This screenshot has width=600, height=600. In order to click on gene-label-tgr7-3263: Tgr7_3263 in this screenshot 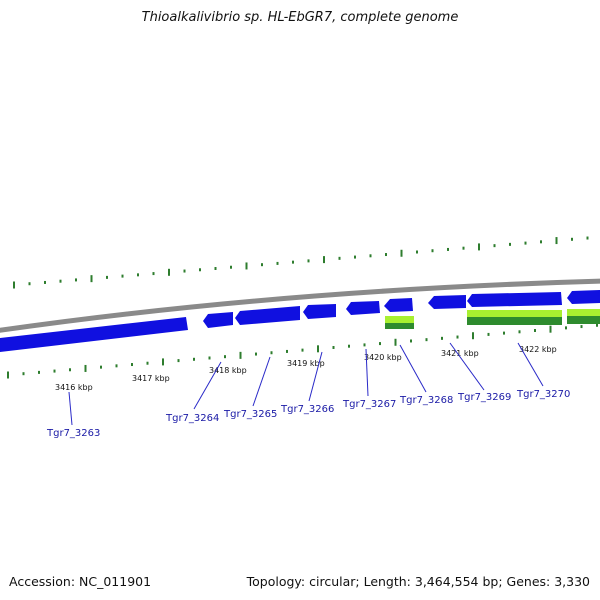, I will do `click(73, 433)`.